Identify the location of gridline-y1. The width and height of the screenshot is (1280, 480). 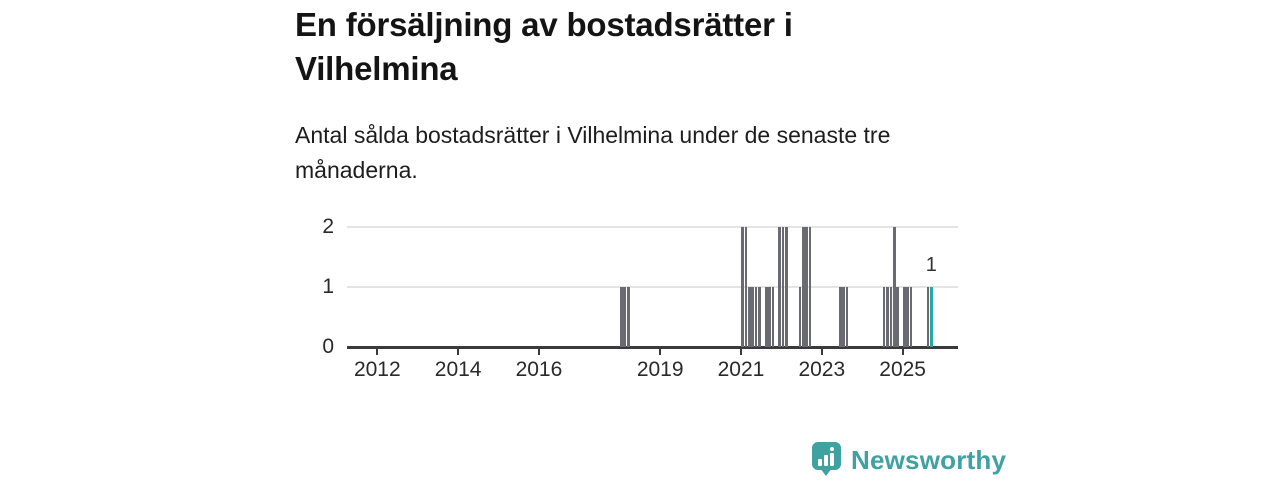
(652, 287).